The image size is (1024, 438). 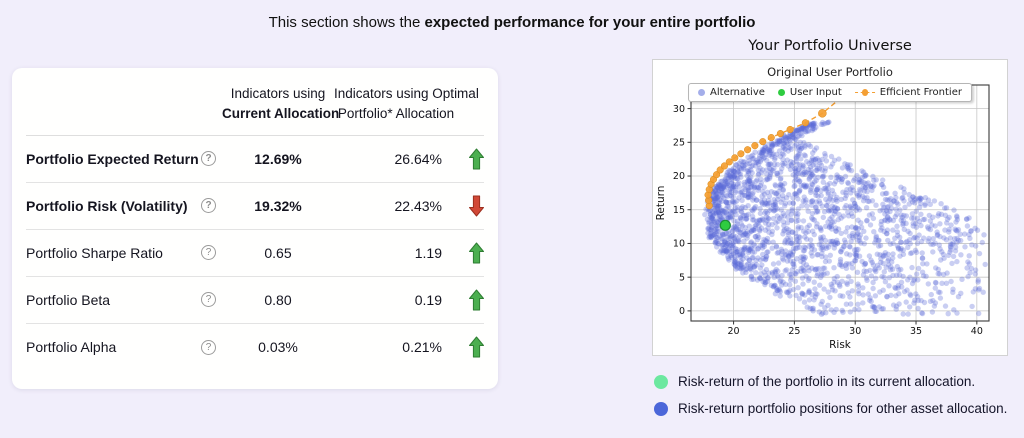 What do you see at coordinates (418, 158) in the screenshot?
I see `optimal-value: 26.64%` at bounding box center [418, 158].